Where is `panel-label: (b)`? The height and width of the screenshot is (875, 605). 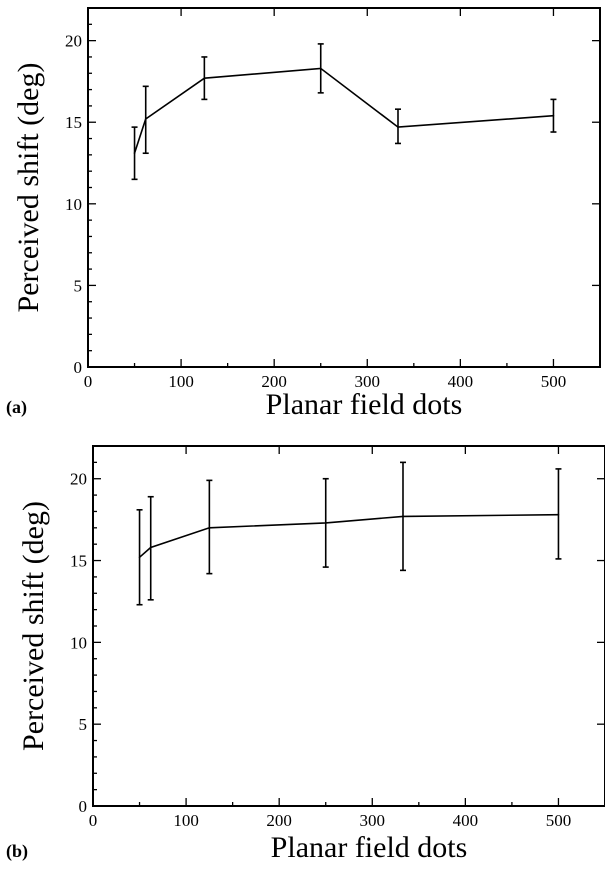 panel-label: (b) is located at coordinates (17, 851).